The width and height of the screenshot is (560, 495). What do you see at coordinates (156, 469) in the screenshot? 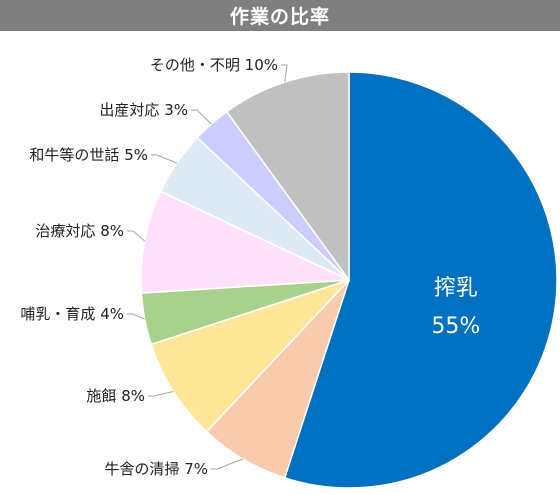
I see `slice-label: 牛舎の清掃 7%` at bounding box center [156, 469].